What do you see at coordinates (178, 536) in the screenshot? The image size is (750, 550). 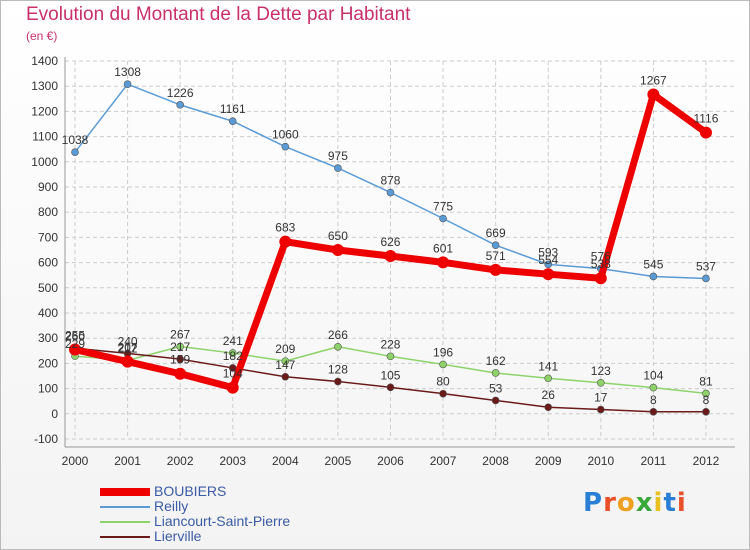 I see `legend-label: Lierville` at bounding box center [178, 536].